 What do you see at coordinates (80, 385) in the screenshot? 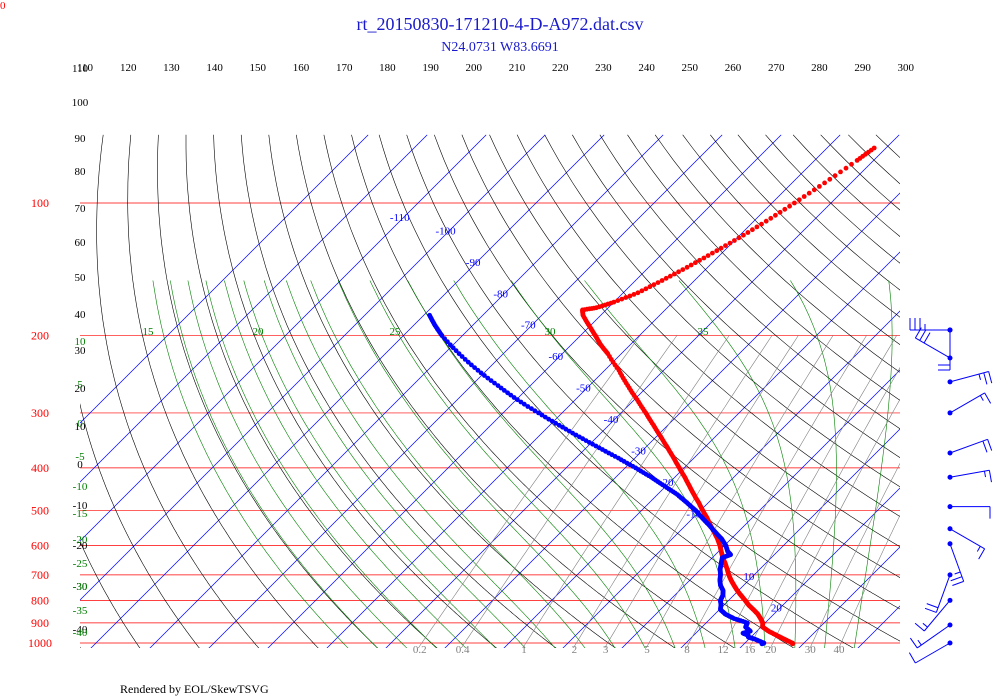
I see `moist-adiabat-label-left: 5` at bounding box center [80, 385].